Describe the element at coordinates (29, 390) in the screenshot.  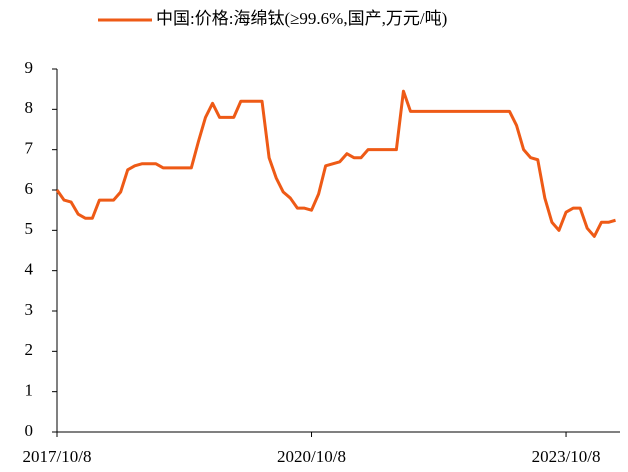
I see `y-tick-label: 1` at that location.